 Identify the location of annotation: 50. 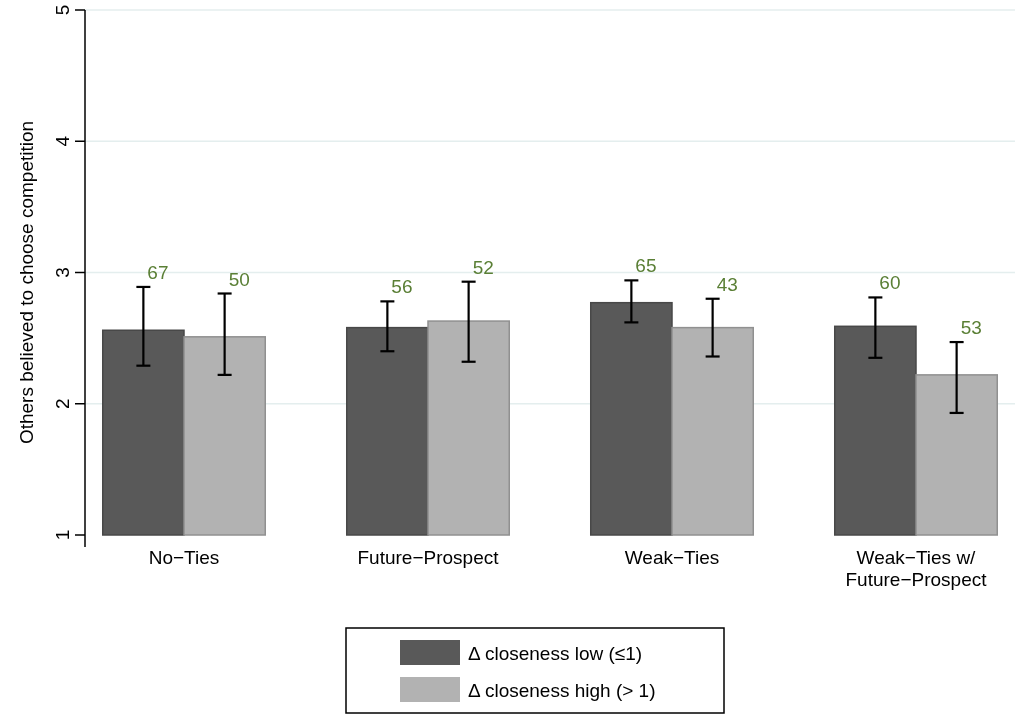
(239, 279).